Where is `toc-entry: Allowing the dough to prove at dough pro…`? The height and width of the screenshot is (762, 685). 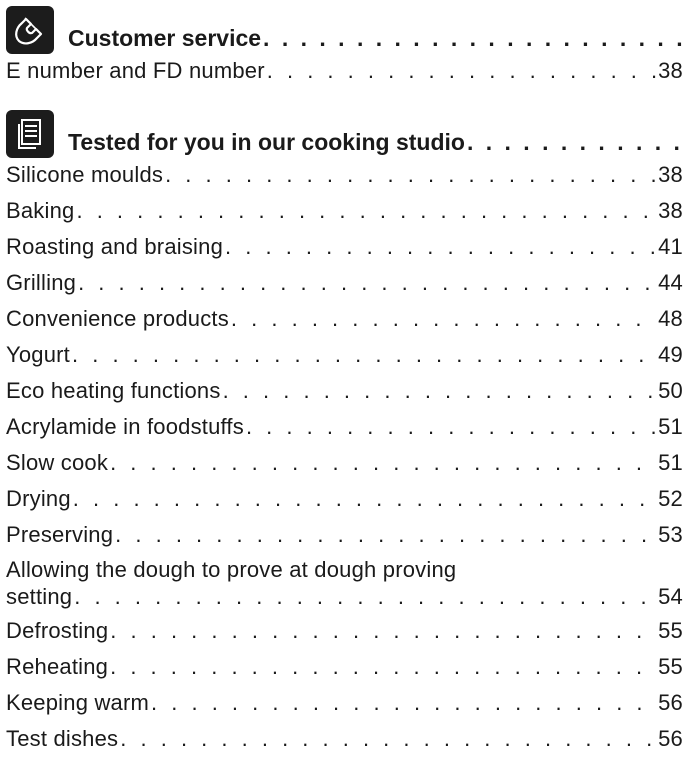 toc-entry: Allowing the dough to prove at dough pro… is located at coordinates (344, 588).